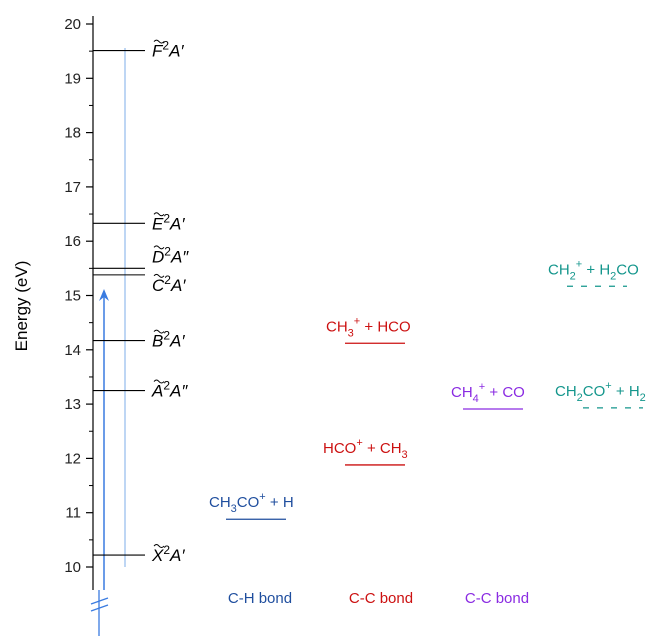 The image size is (669, 639). I want to click on state-label: A2A″, so click(169, 390).